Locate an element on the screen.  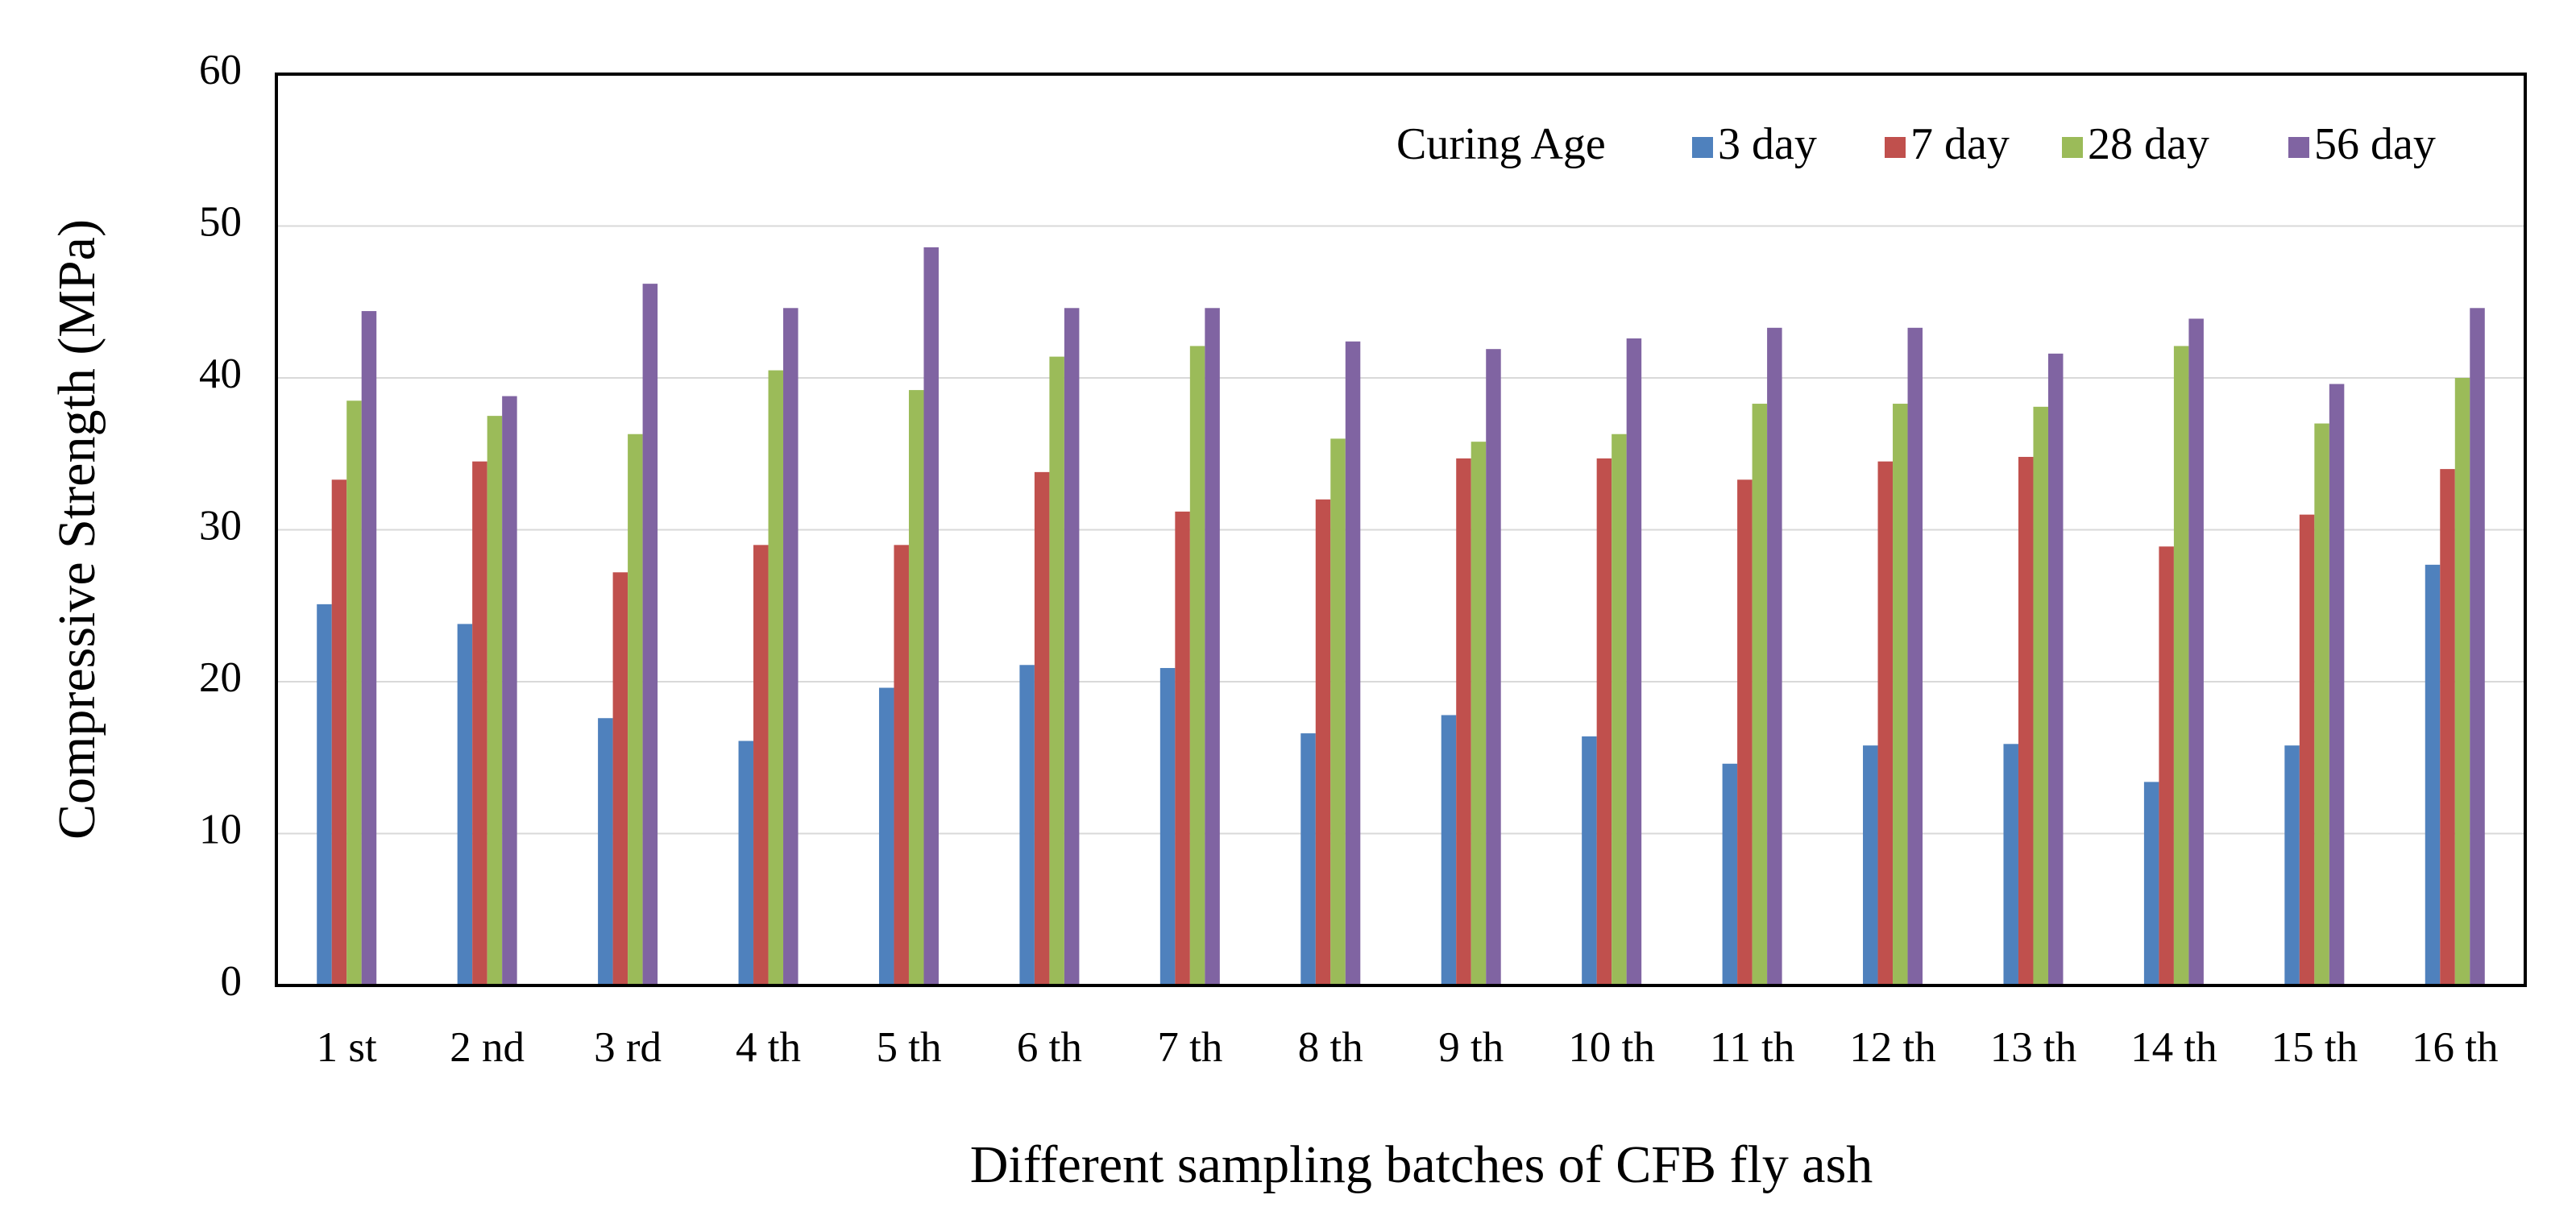
x-tick-label: 1 st is located at coordinates (347, 1047).